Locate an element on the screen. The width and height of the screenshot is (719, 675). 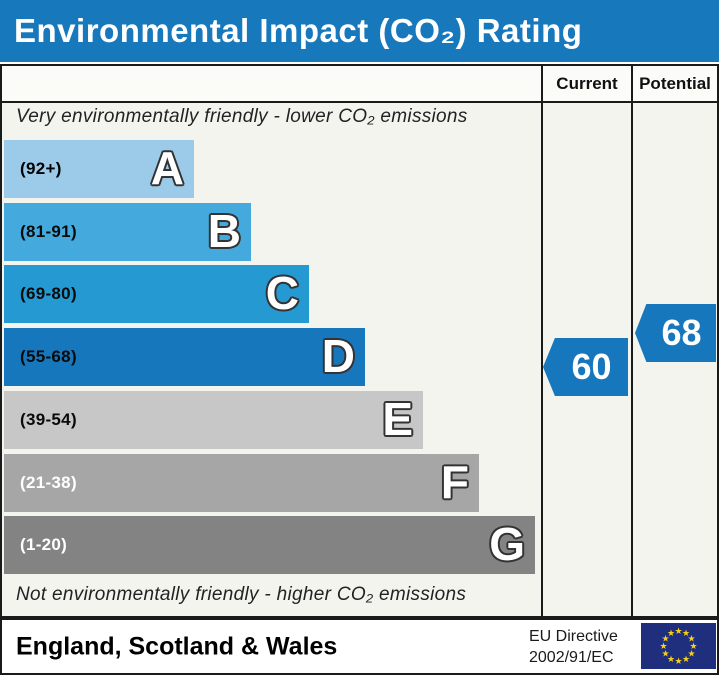
band-letter: D is located at coordinates (338, 356).